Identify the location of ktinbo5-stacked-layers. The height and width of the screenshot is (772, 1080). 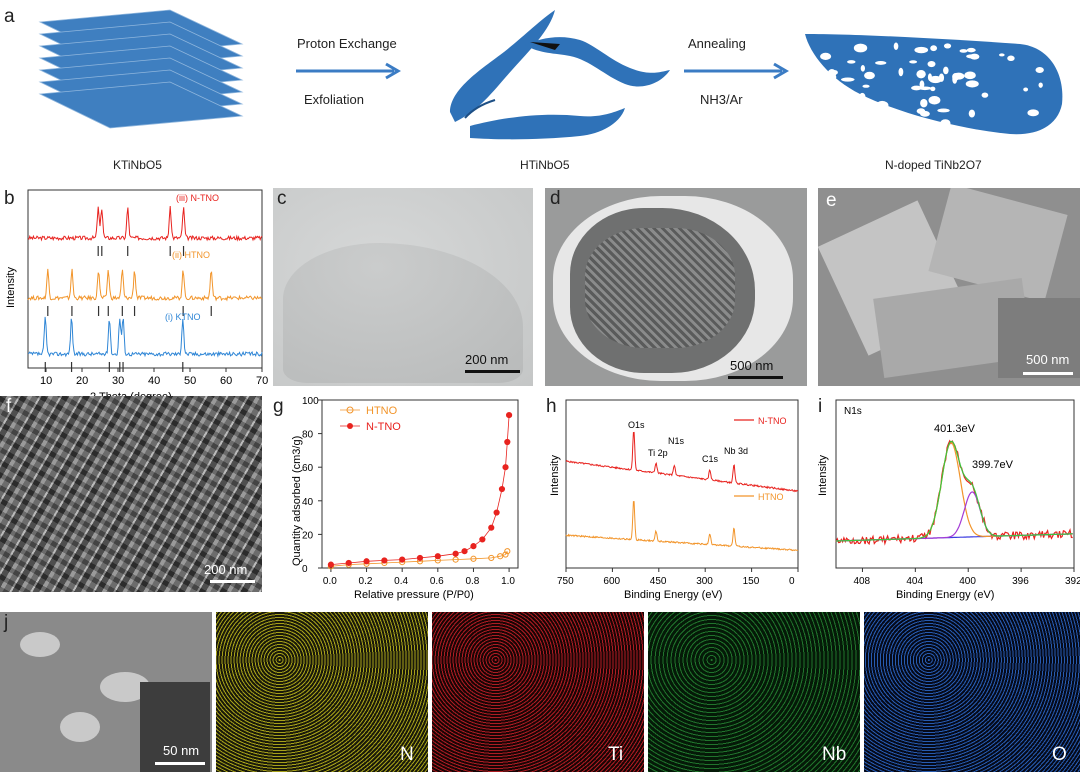
(141, 69).